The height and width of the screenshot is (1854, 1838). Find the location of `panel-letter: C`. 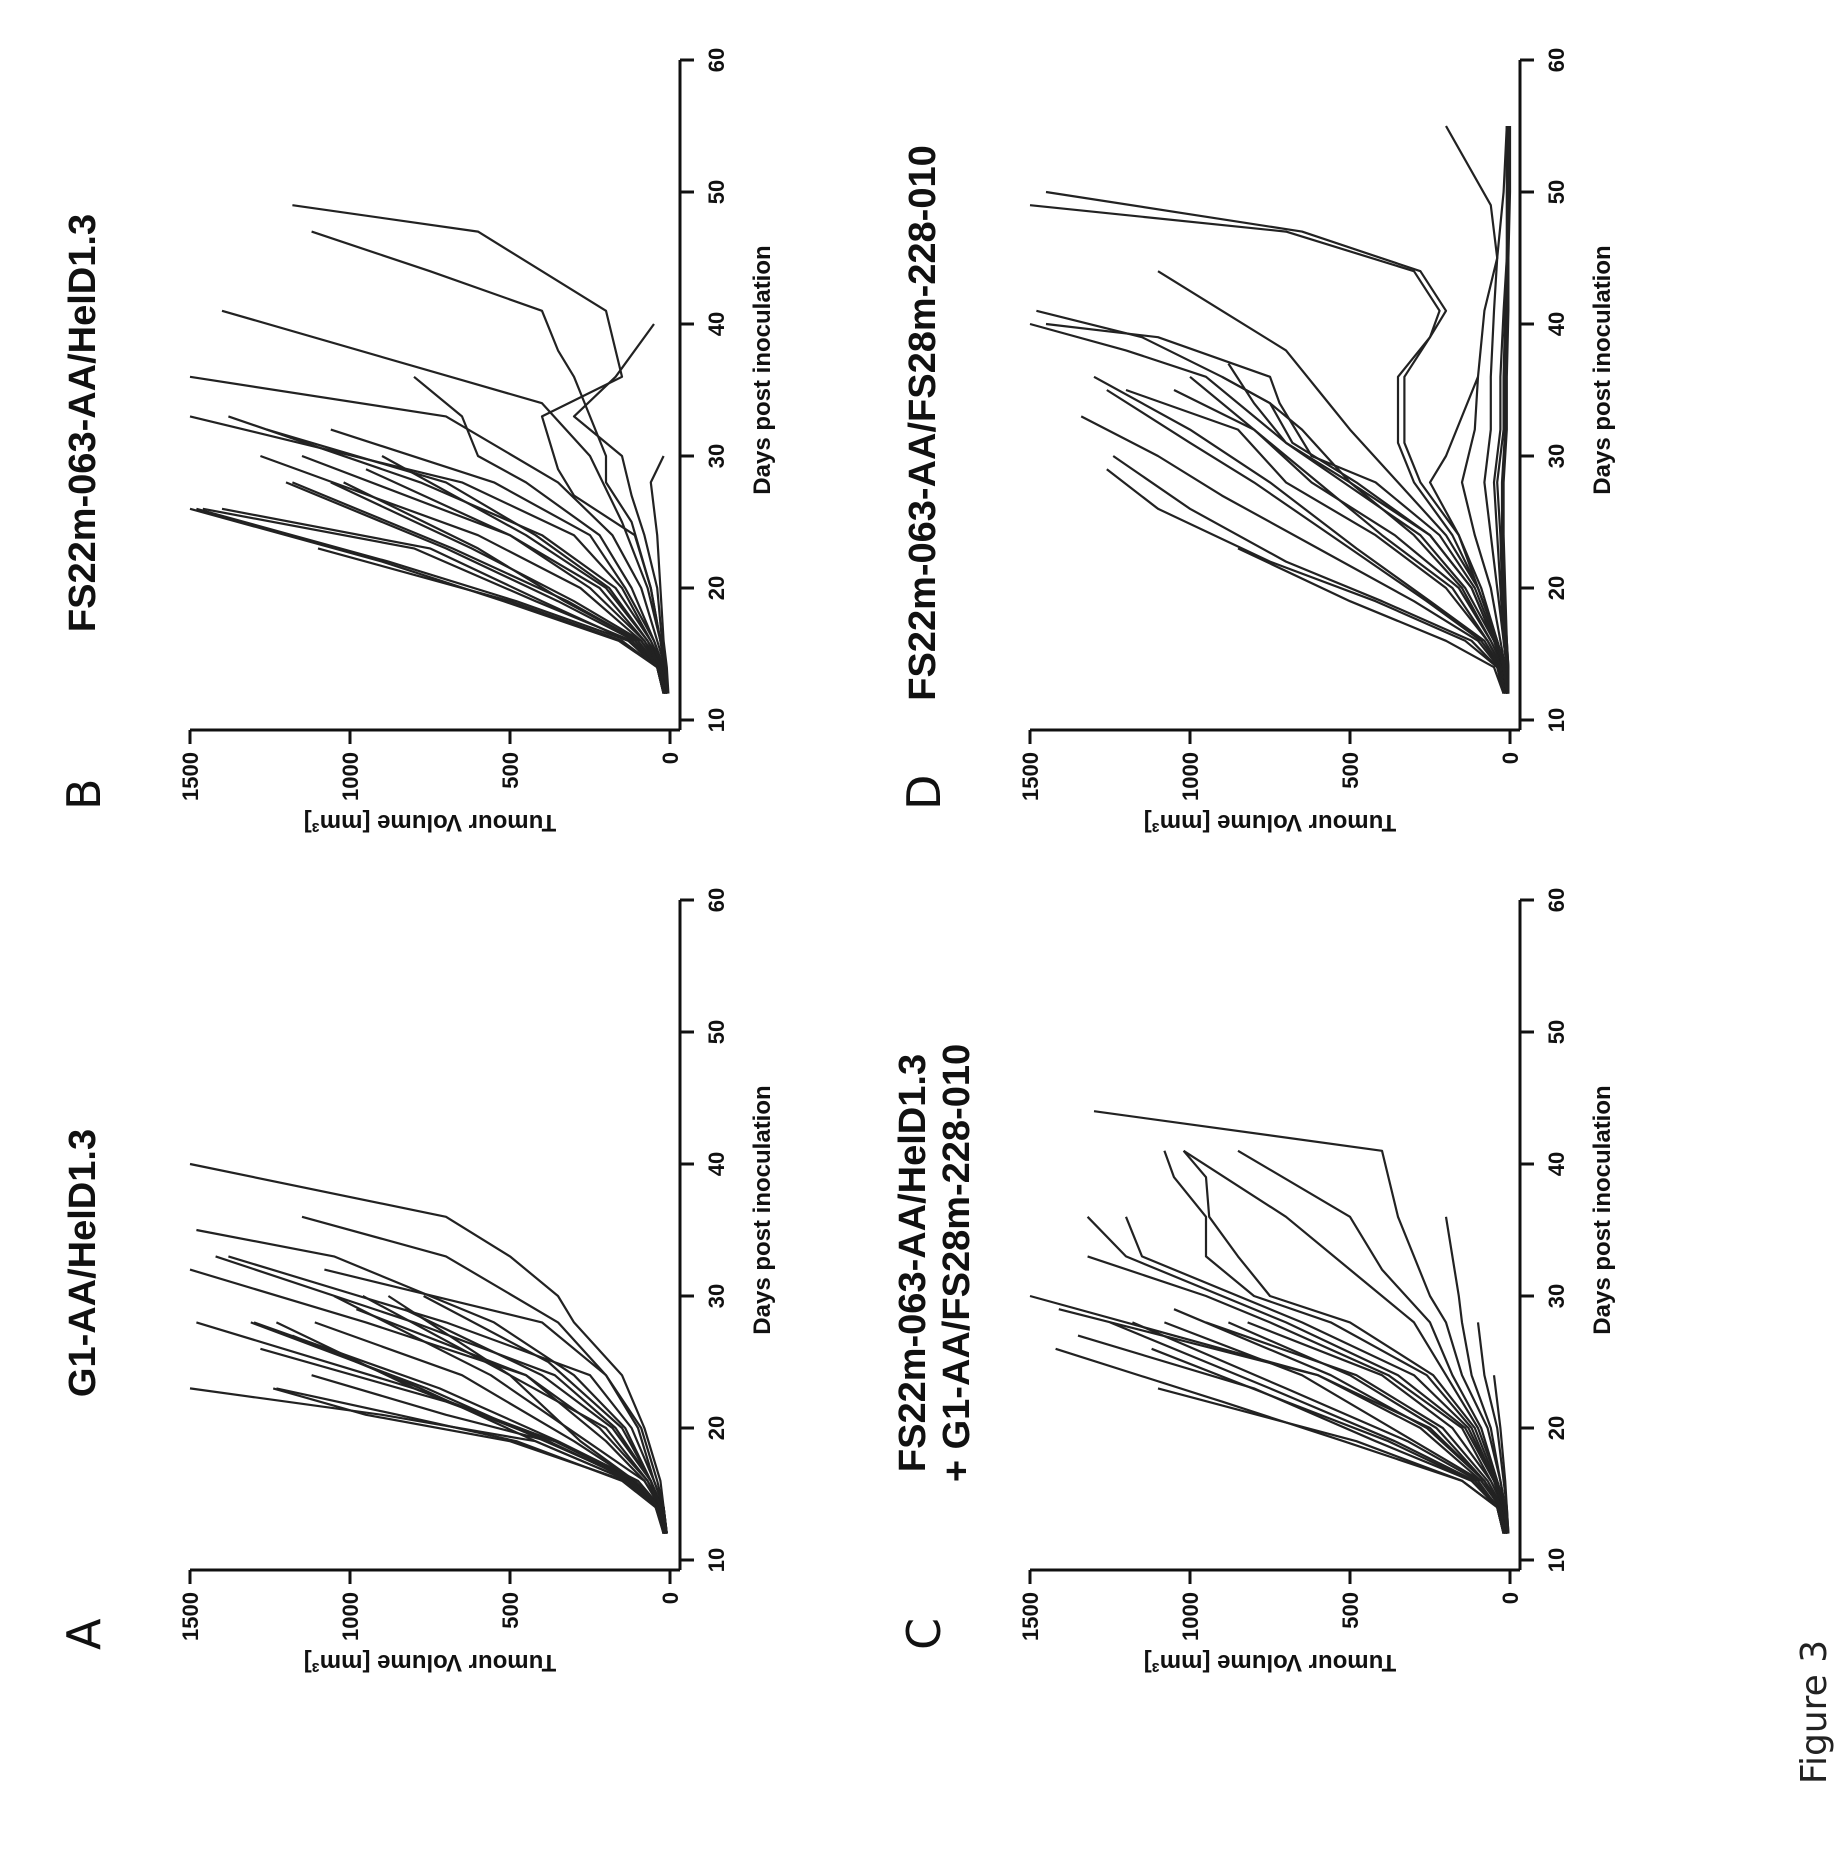

panel-letter: C is located at coordinates (924, 1634).